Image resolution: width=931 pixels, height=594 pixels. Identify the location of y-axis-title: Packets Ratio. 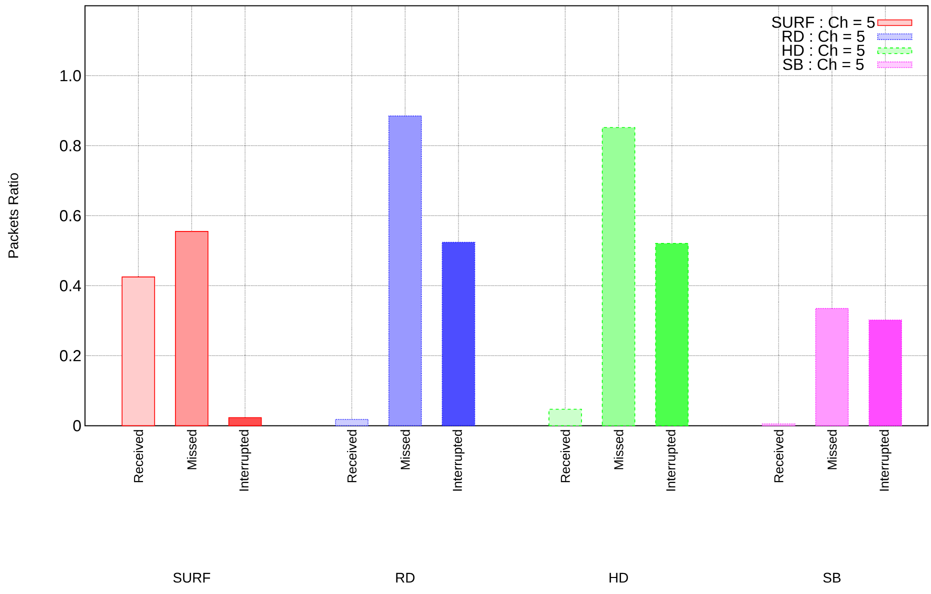
(13, 215).